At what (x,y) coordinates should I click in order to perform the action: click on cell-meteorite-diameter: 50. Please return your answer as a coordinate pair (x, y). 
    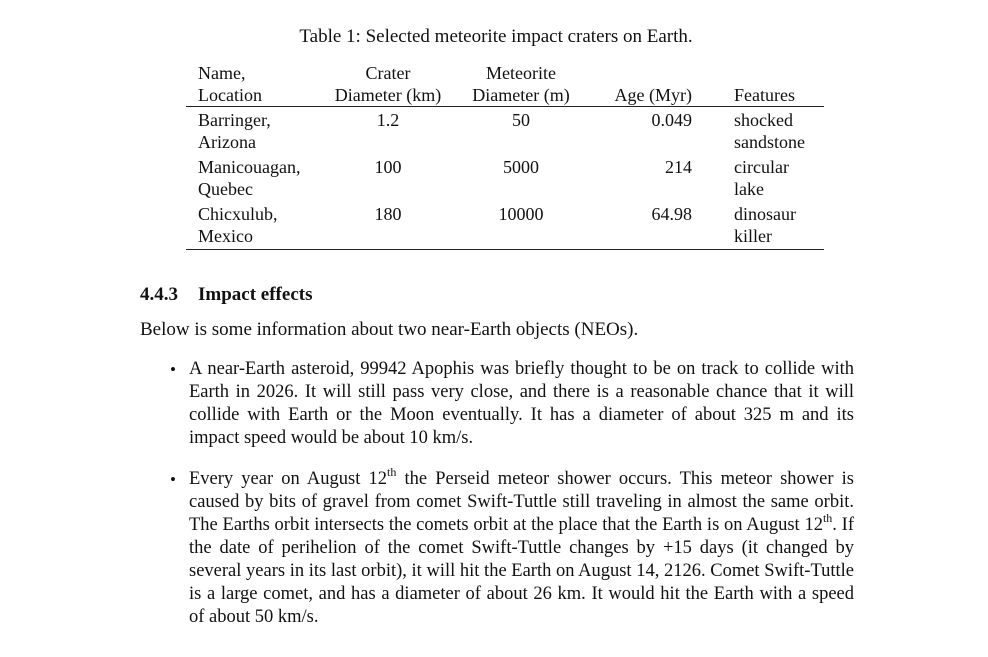
    Looking at the image, I should click on (521, 120).